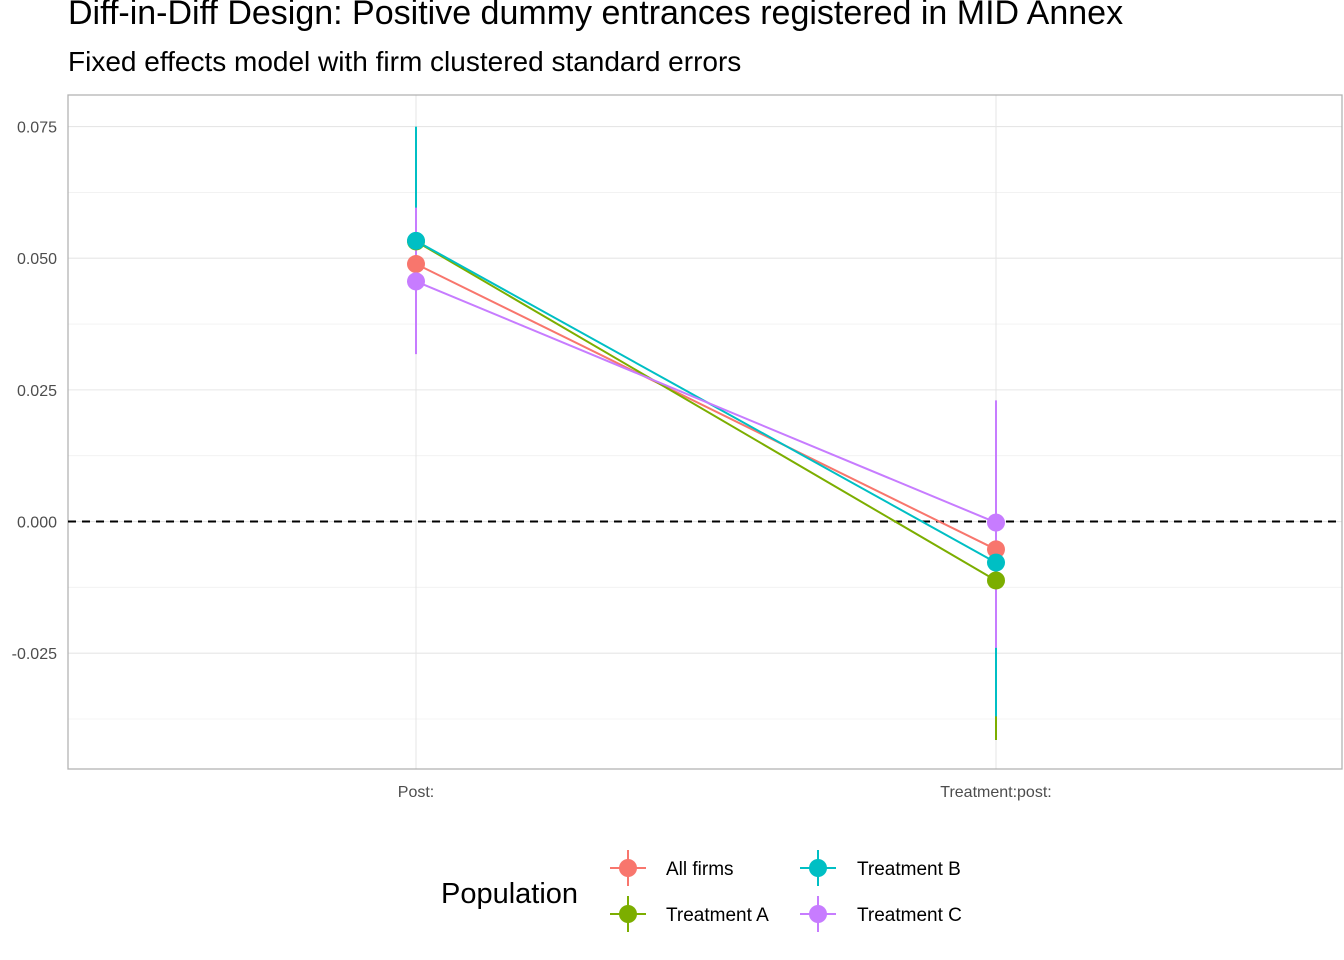  What do you see at coordinates (725, 792) in the screenshot?
I see `x-axis: Post: Treatment:post:` at bounding box center [725, 792].